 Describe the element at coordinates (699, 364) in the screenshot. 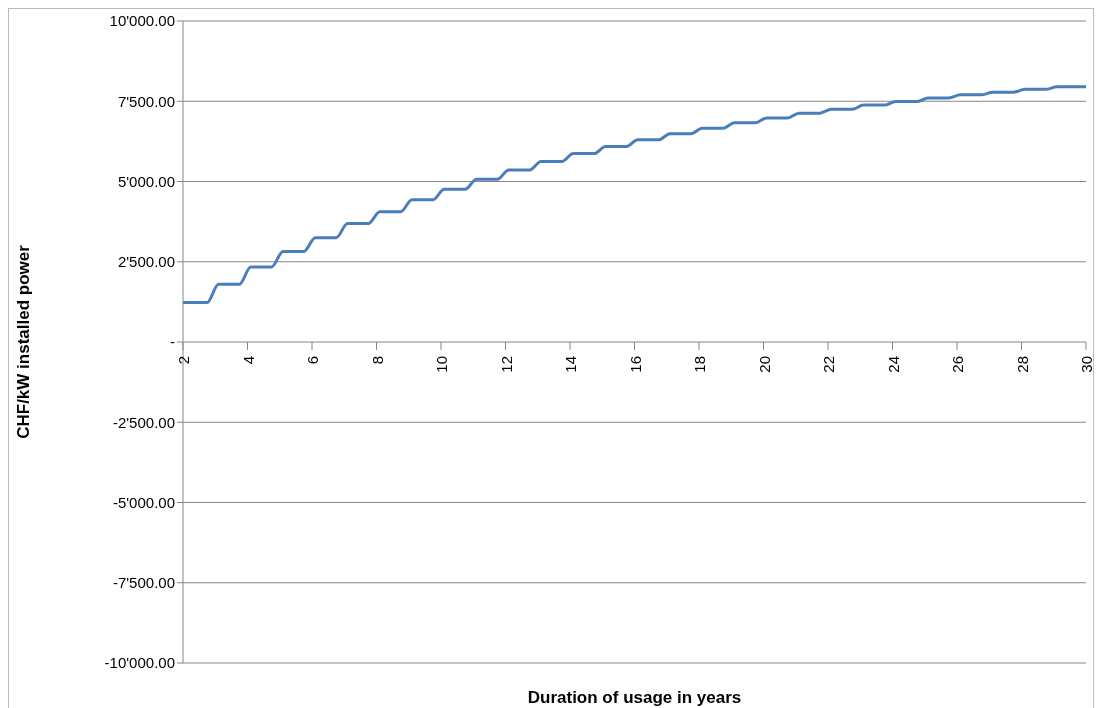

I see `x-tick-label: 18` at that location.